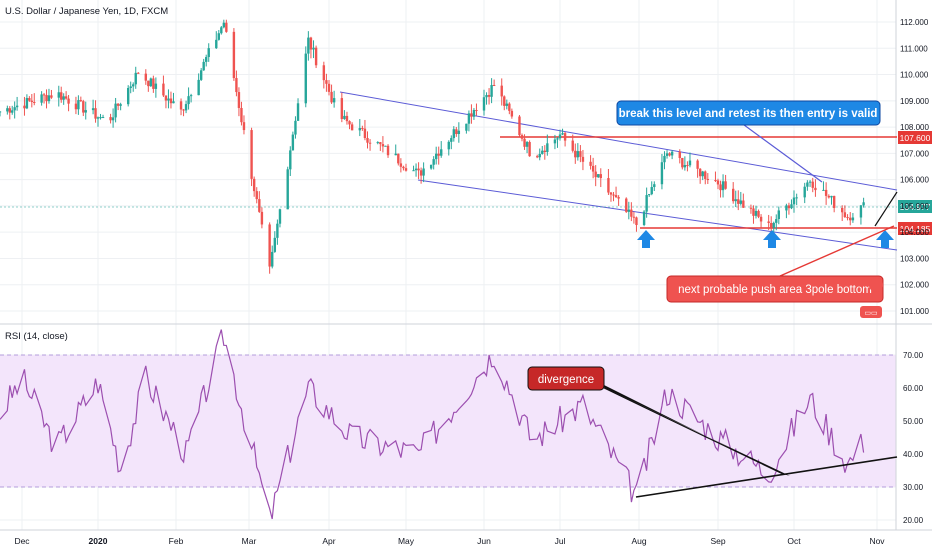 The width and height of the screenshot is (932, 555). I want to click on divergence-pointer, so click(690, 429).